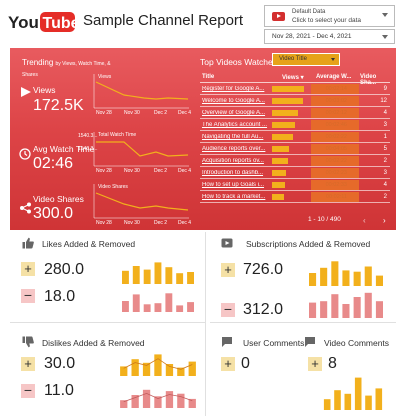 The width and height of the screenshot is (400, 416). I want to click on table-row: Overview of Google A... 00:02:12 4, so click(295, 113).